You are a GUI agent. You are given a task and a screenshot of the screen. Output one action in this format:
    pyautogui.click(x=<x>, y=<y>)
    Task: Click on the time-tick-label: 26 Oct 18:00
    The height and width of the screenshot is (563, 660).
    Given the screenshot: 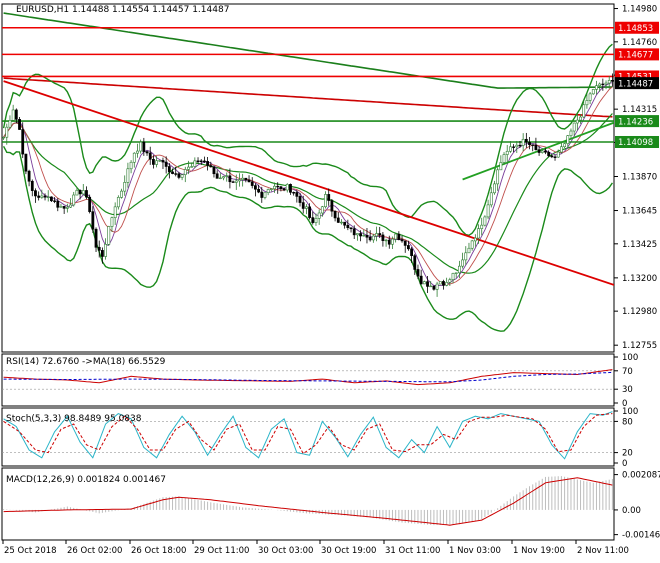 What is the action you would take?
    pyautogui.click(x=158, y=551)
    